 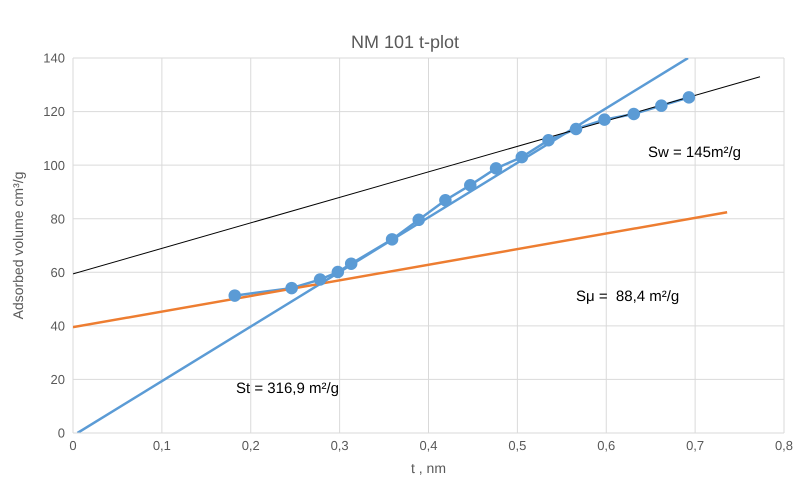 I want to click on y-tick-label: 20, so click(x=57, y=380).